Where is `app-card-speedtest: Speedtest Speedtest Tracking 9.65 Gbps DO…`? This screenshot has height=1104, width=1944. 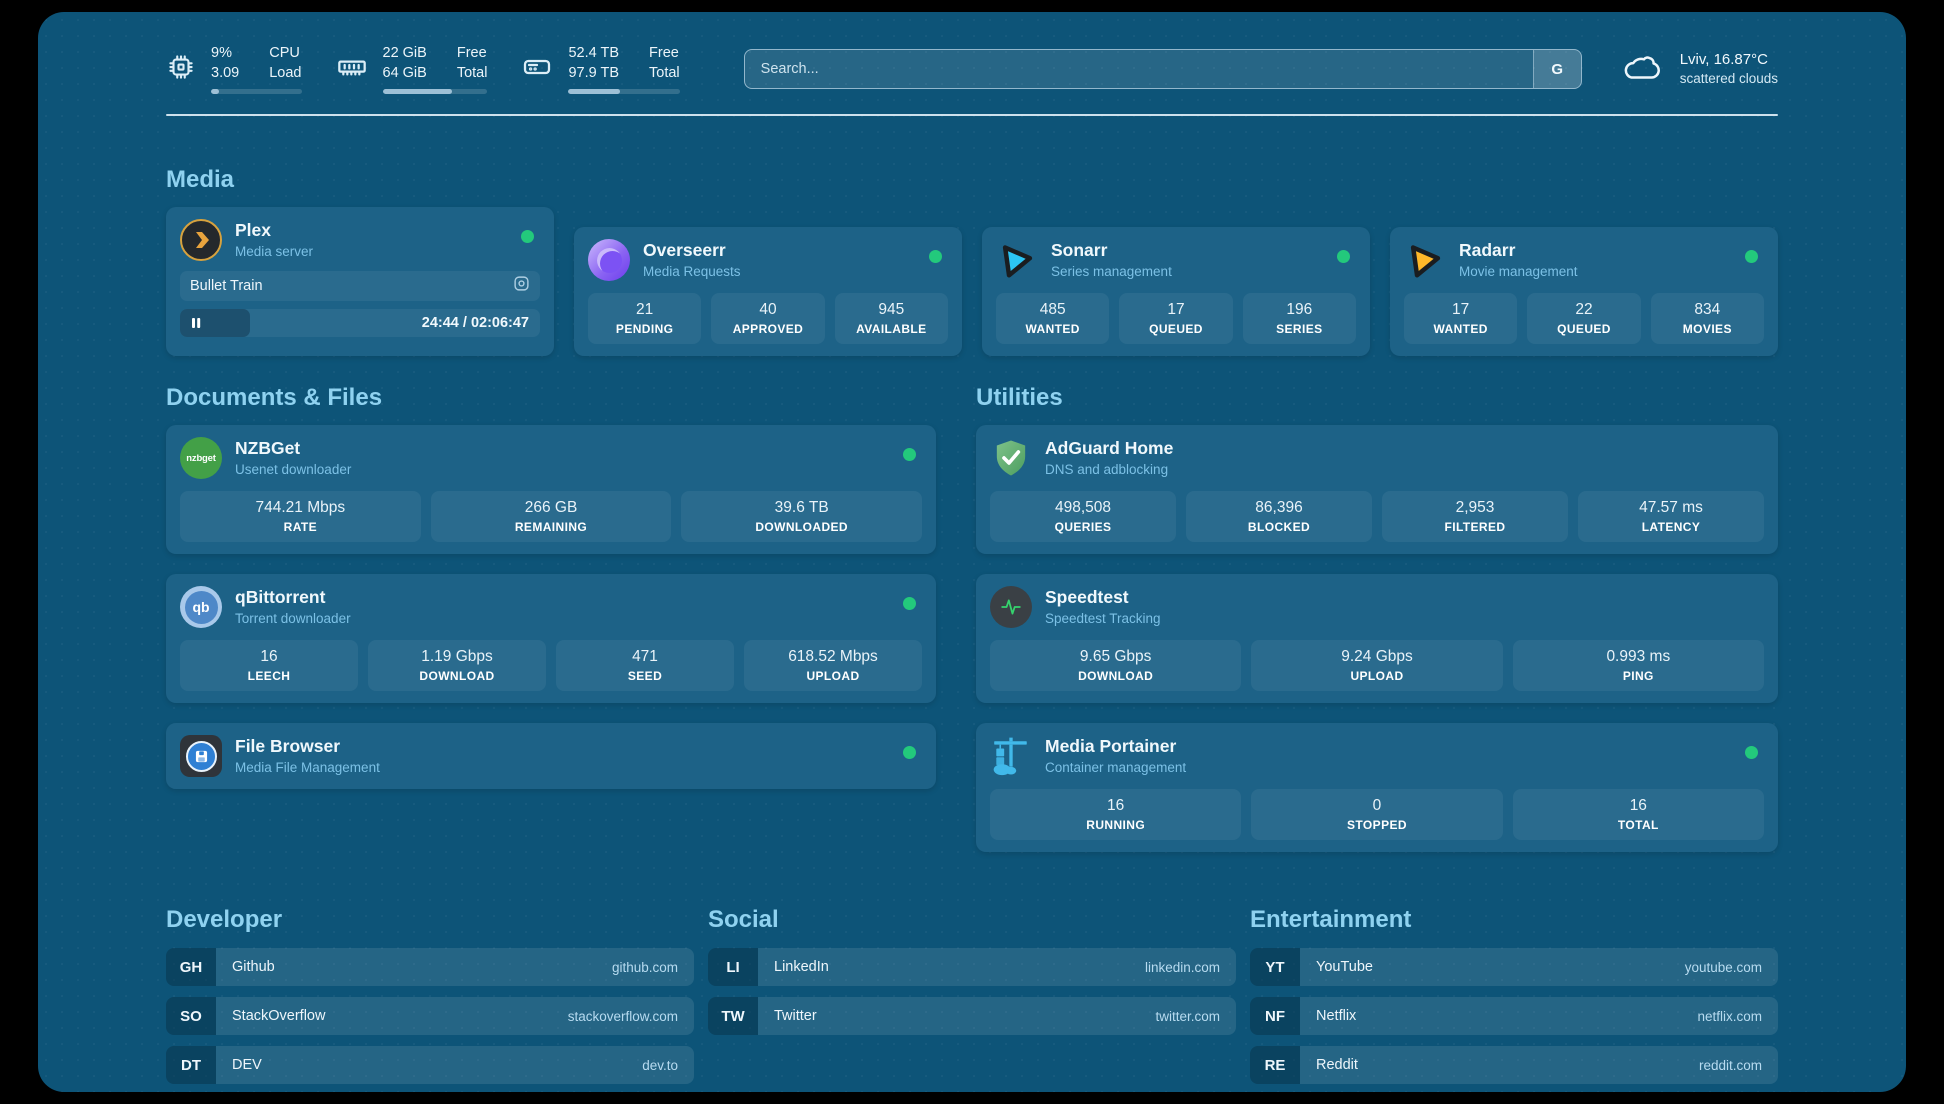 app-card-speedtest: Speedtest Speedtest Tracking 9.65 Gbps DO… is located at coordinates (1377, 638).